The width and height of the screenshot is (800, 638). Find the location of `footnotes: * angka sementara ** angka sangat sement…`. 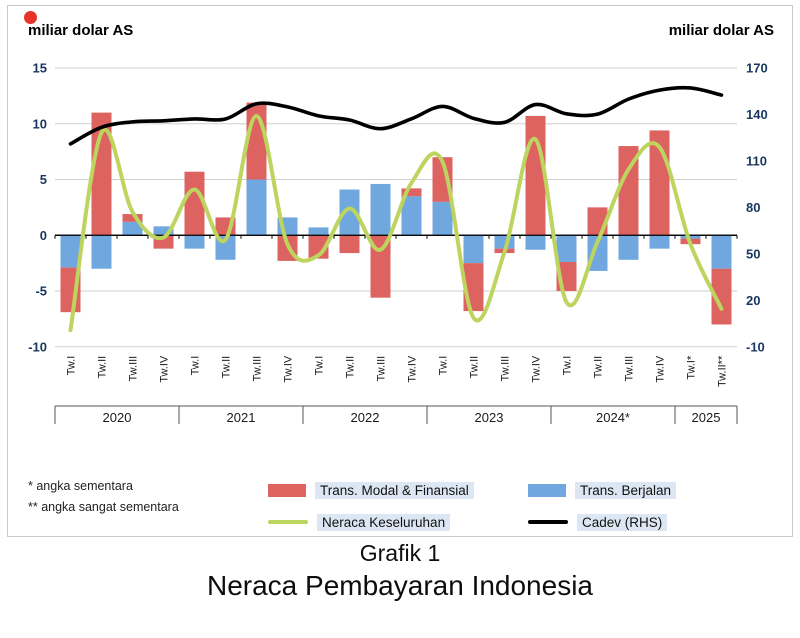

footnotes: * angka sementara ** angka sangat sement… is located at coordinates (103, 497).